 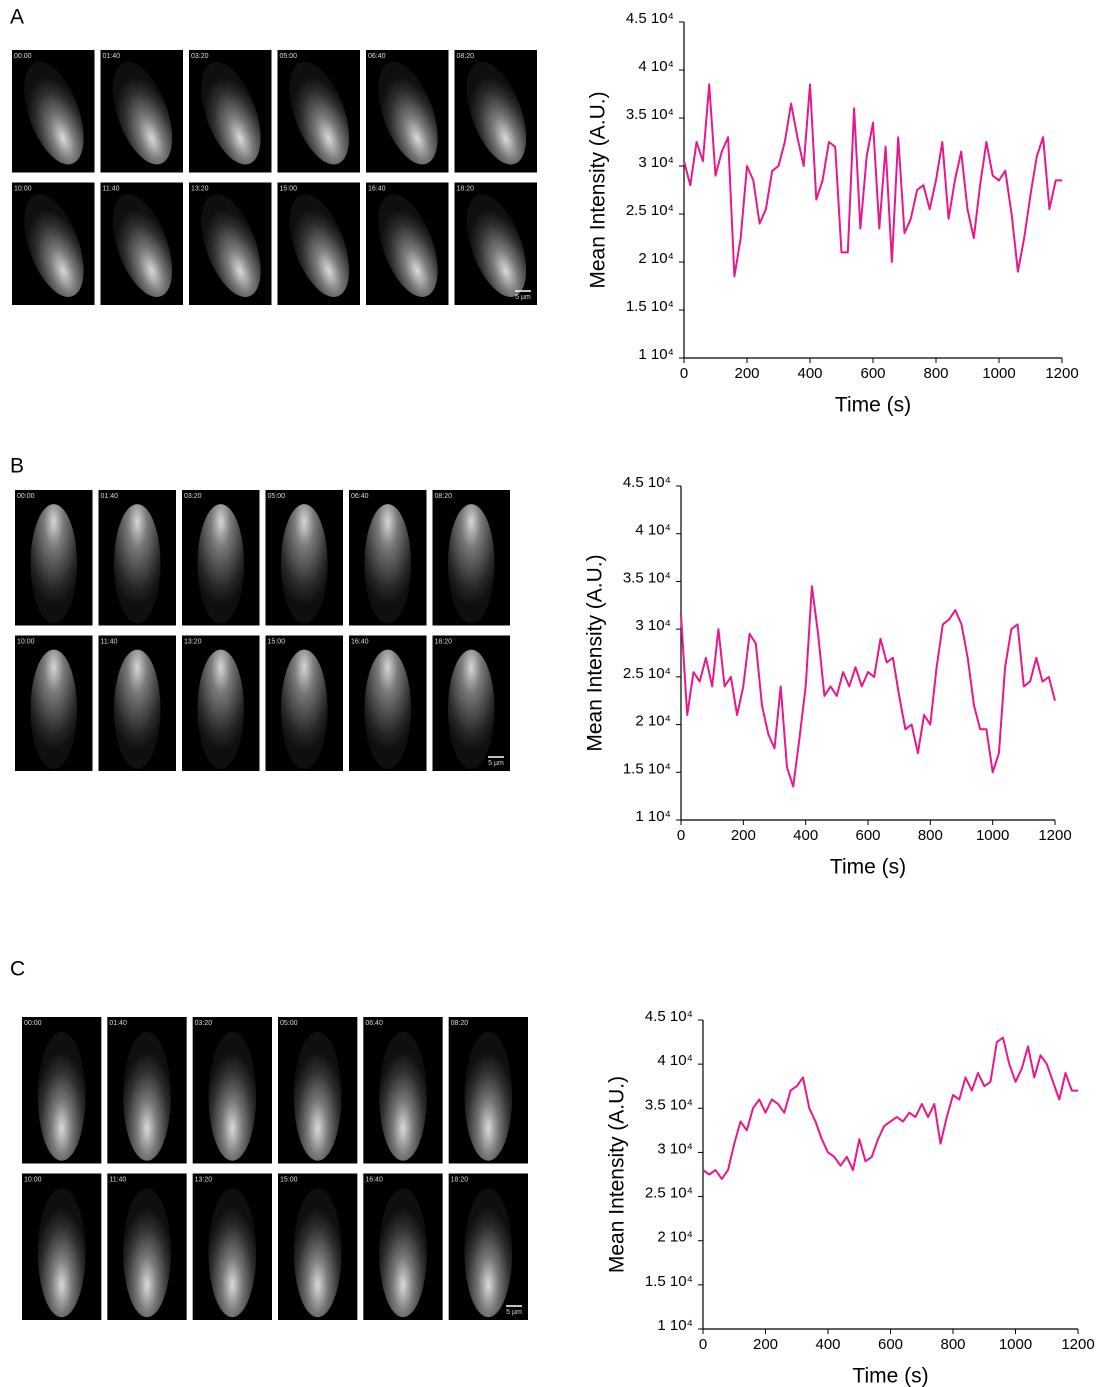 I want to click on x-tick-label: 1200, so click(x=1061, y=373).